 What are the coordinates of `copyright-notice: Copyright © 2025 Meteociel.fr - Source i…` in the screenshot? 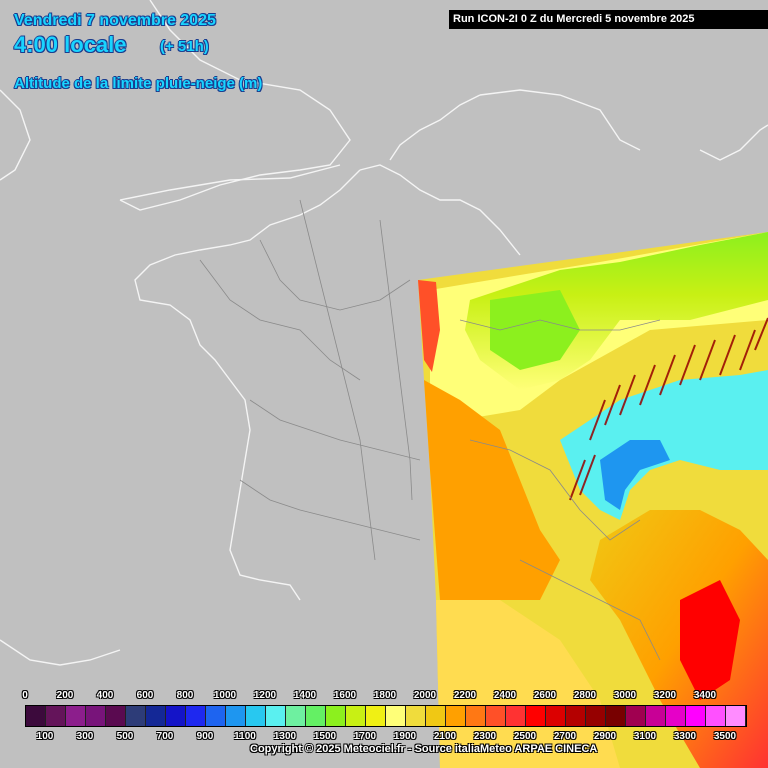 It's located at (424, 749).